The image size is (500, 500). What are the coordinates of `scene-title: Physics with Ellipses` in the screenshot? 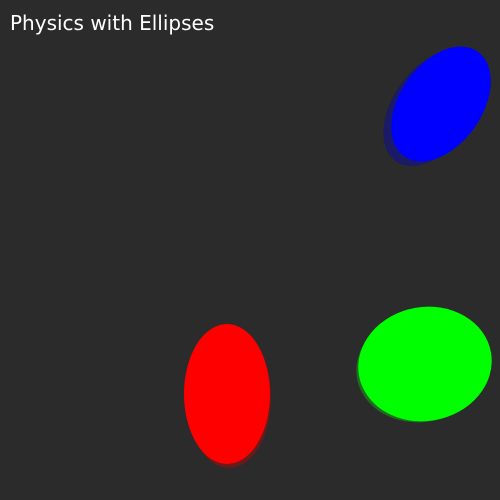 It's located at (112, 23).